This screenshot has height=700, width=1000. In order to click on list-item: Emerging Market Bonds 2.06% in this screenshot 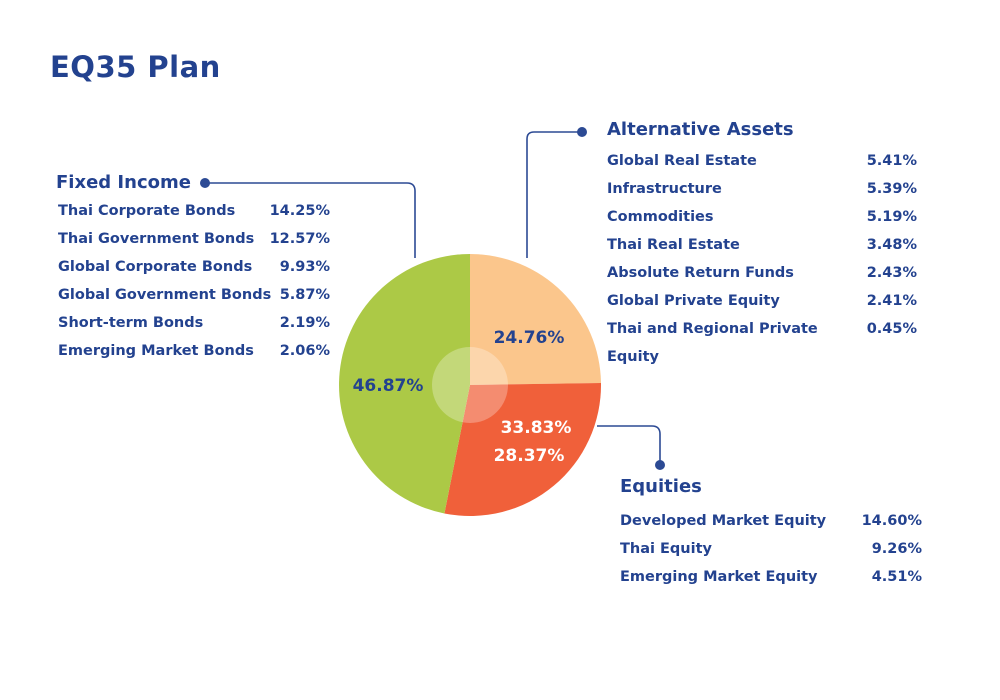, I will do `click(194, 351)`.